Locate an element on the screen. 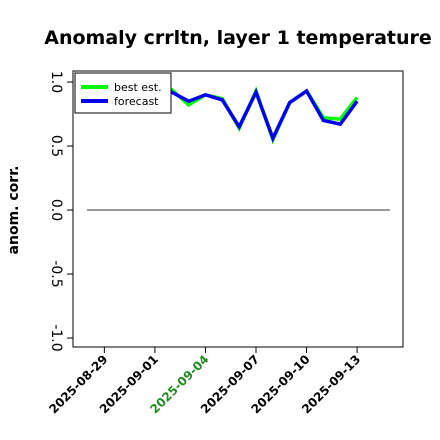  y-axis-label: anom. corr. is located at coordinates (14, 210).